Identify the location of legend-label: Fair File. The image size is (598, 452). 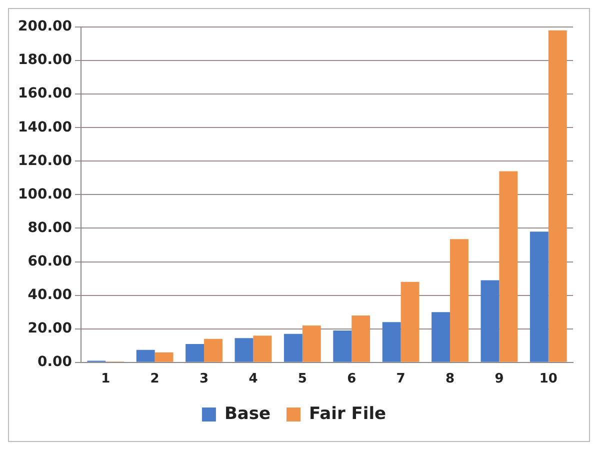
(347, 414).